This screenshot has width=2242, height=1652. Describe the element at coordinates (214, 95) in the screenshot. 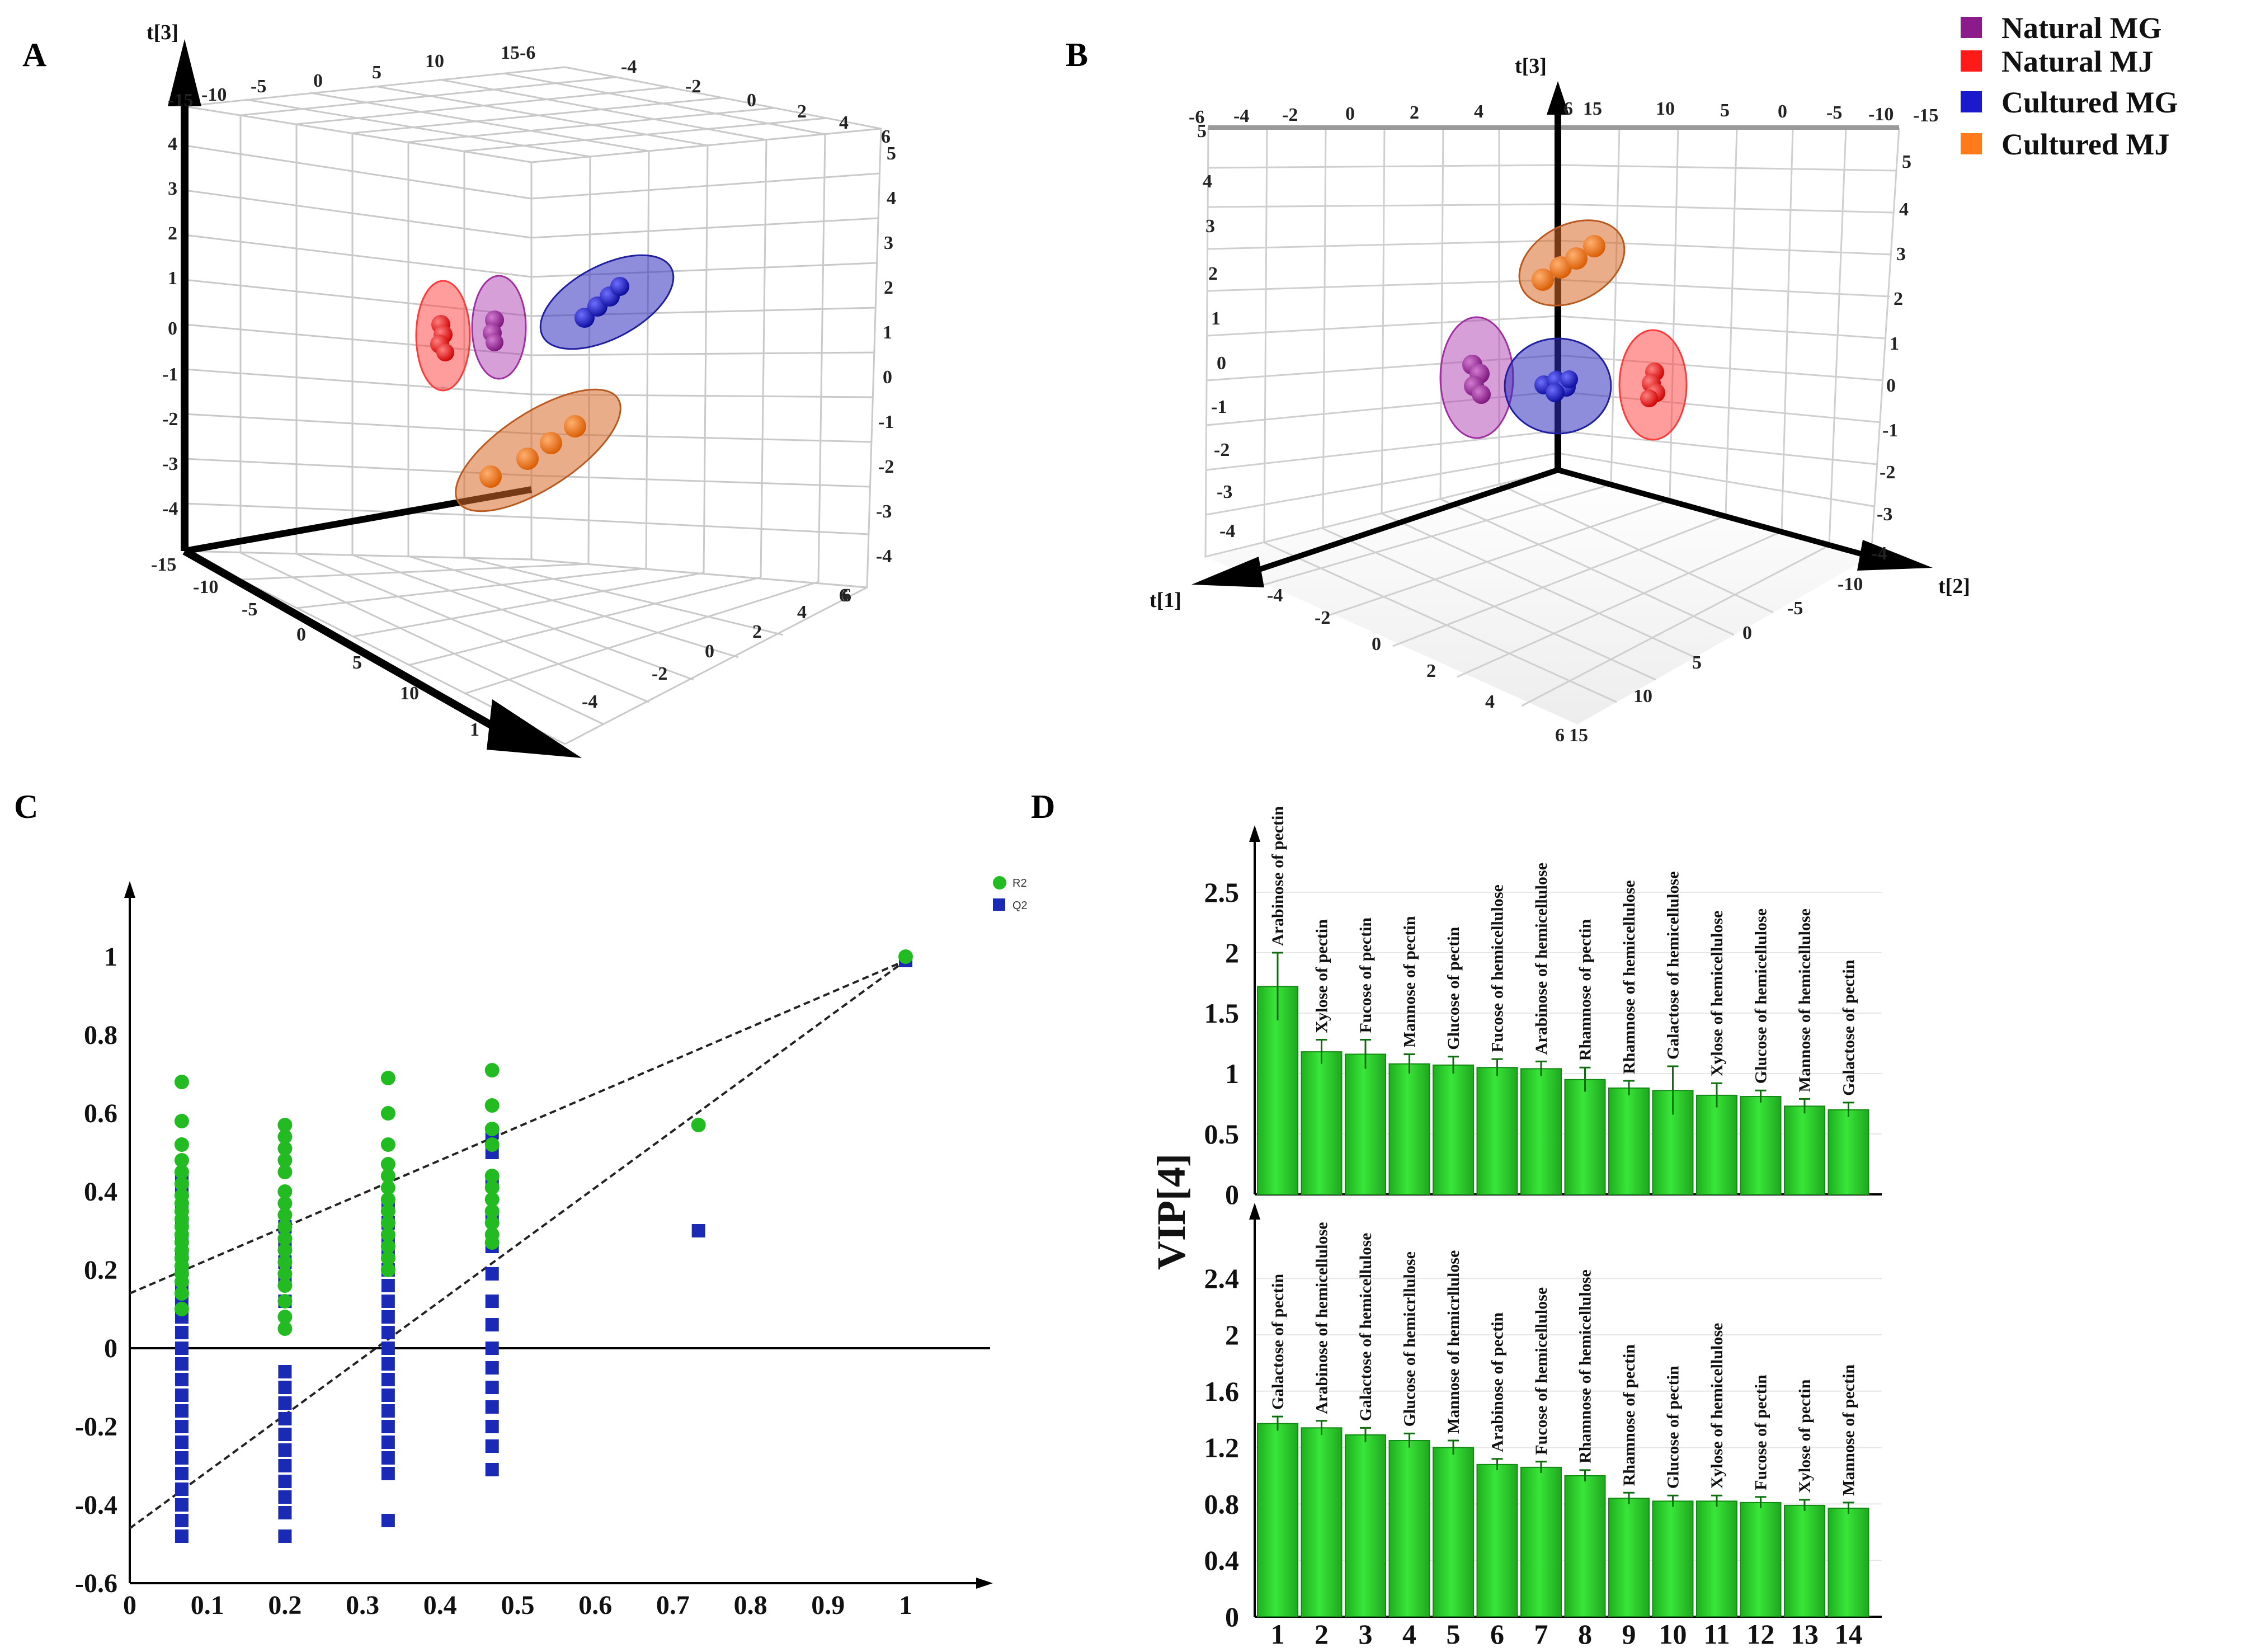

I see `panel-a-top-tick: -10` at that location.